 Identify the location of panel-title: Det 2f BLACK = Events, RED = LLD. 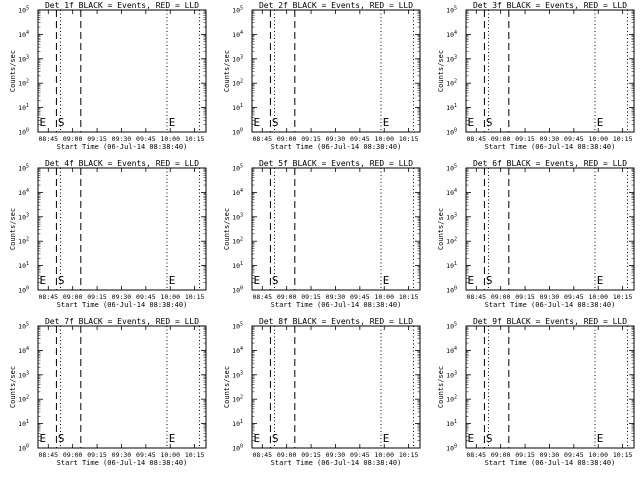
(336, 5).